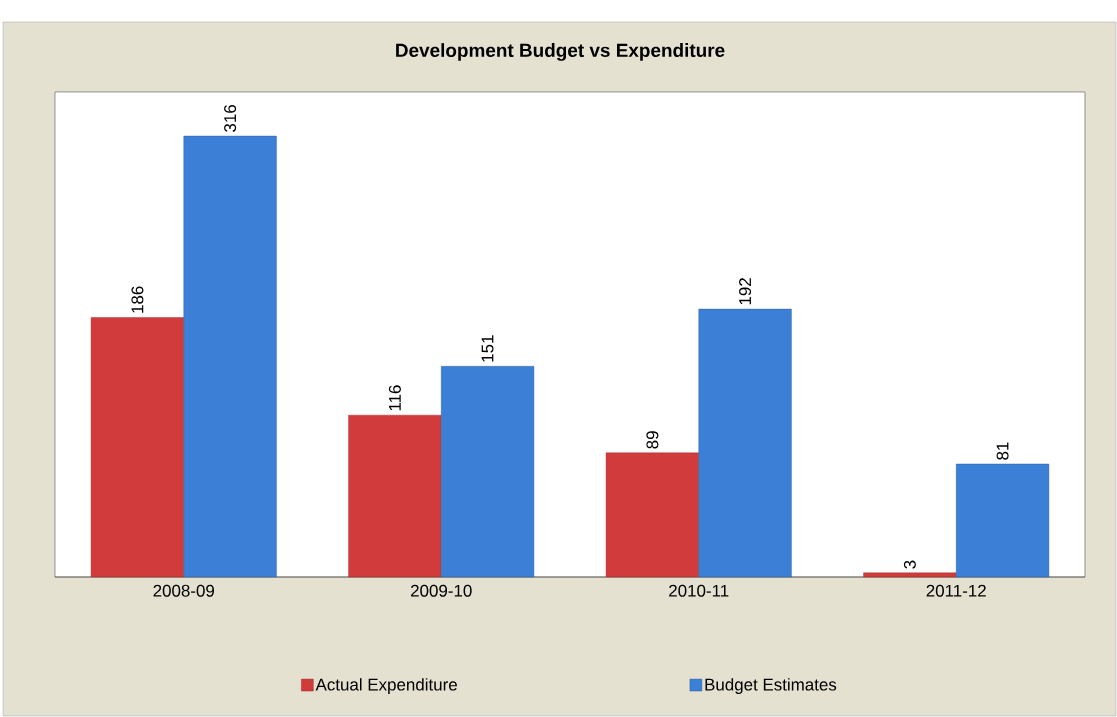  What do you see at coordinates (1002, 451) in the screenshot?
I see `data-label: 81` at bounding box center [1002, 451].